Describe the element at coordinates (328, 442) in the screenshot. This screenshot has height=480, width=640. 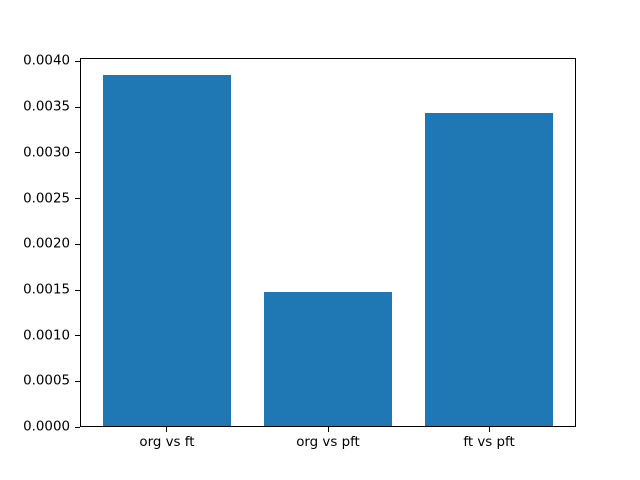
I see `x-tick-label: org vs pft` at that location.